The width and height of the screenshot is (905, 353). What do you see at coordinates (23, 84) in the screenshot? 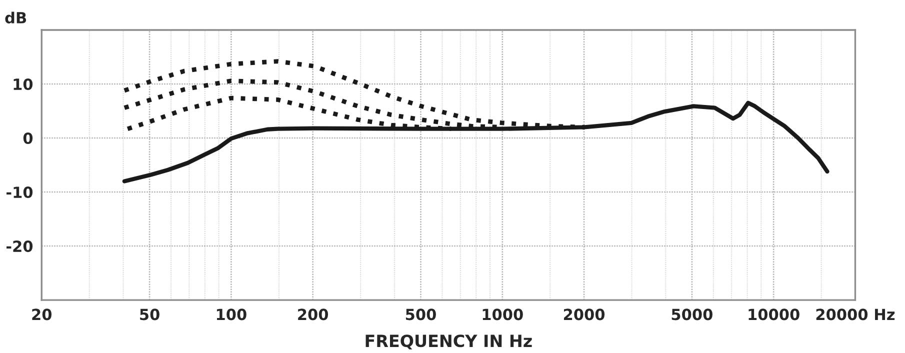
I see `y-tick-label: 10` at bounding box center [23, 84].